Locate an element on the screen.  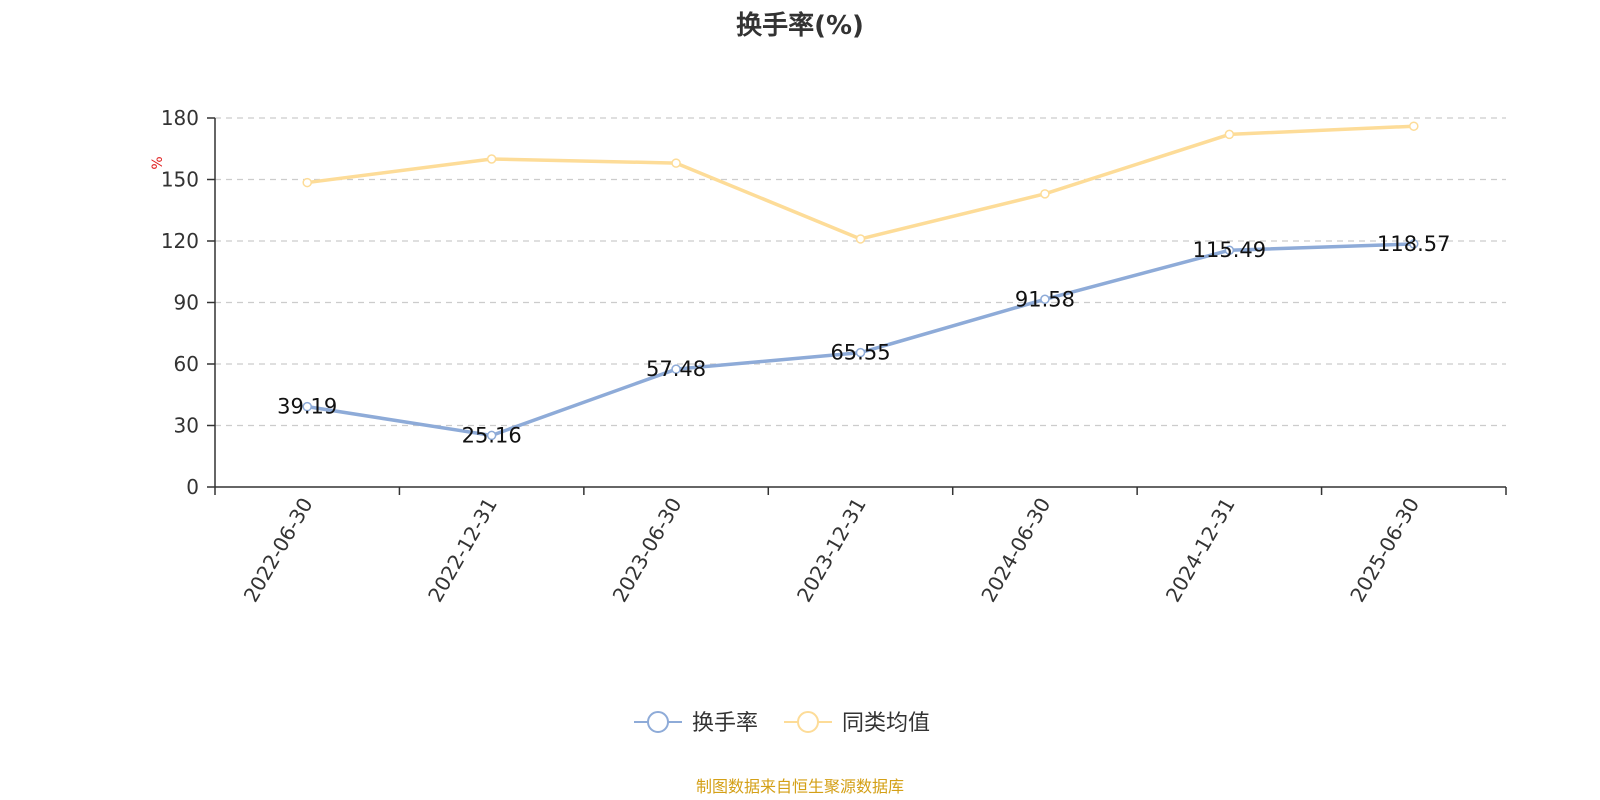
series-line is located at coordinates (860, 182).